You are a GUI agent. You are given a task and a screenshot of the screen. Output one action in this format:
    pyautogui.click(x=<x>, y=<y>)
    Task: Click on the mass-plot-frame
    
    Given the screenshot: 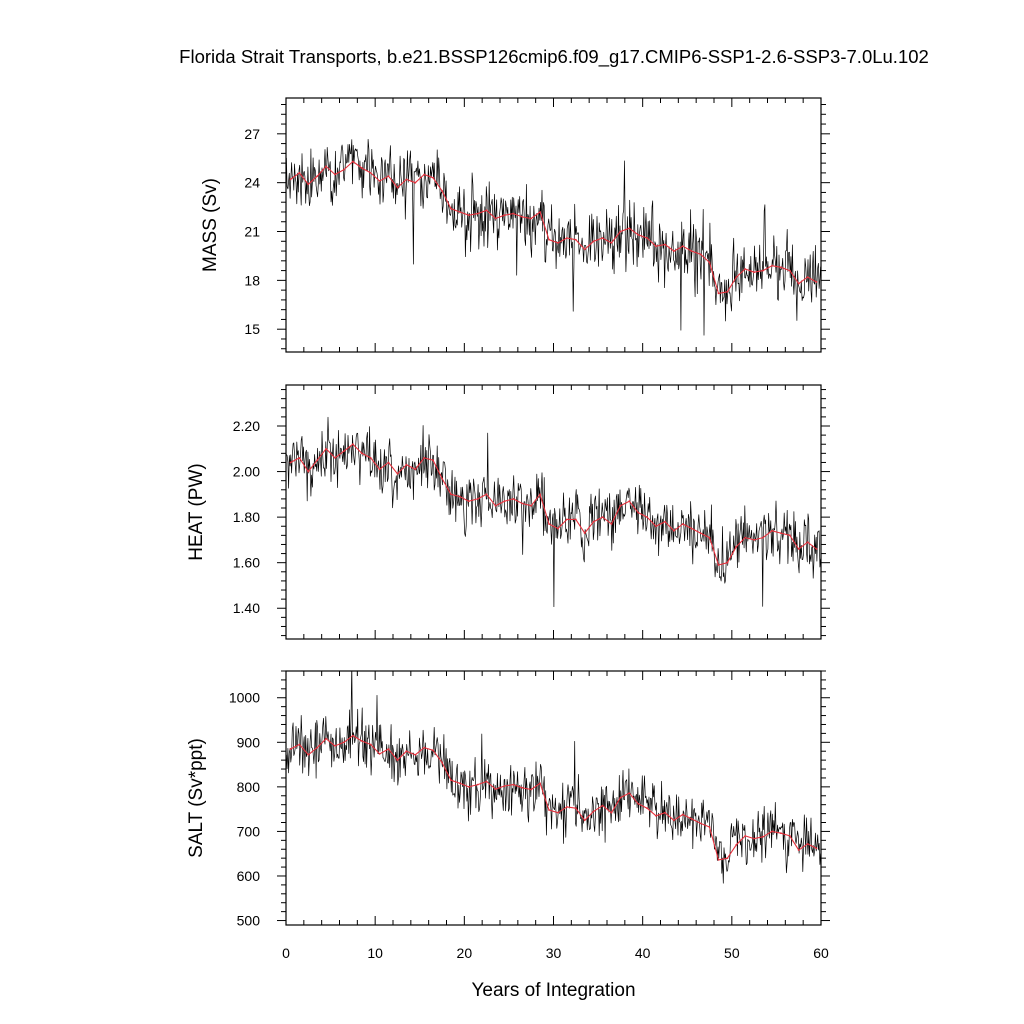 What is the action you would take?
    pyautogui.click(x=553, y=225)
    